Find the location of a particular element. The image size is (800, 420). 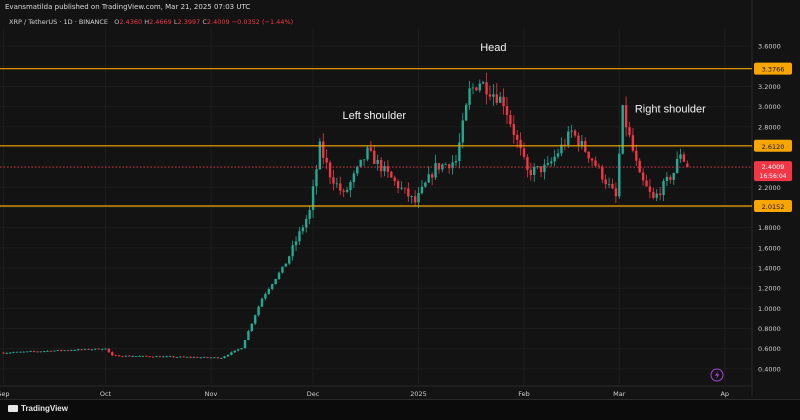

lightning-icon is located at coordinates (717, 375).